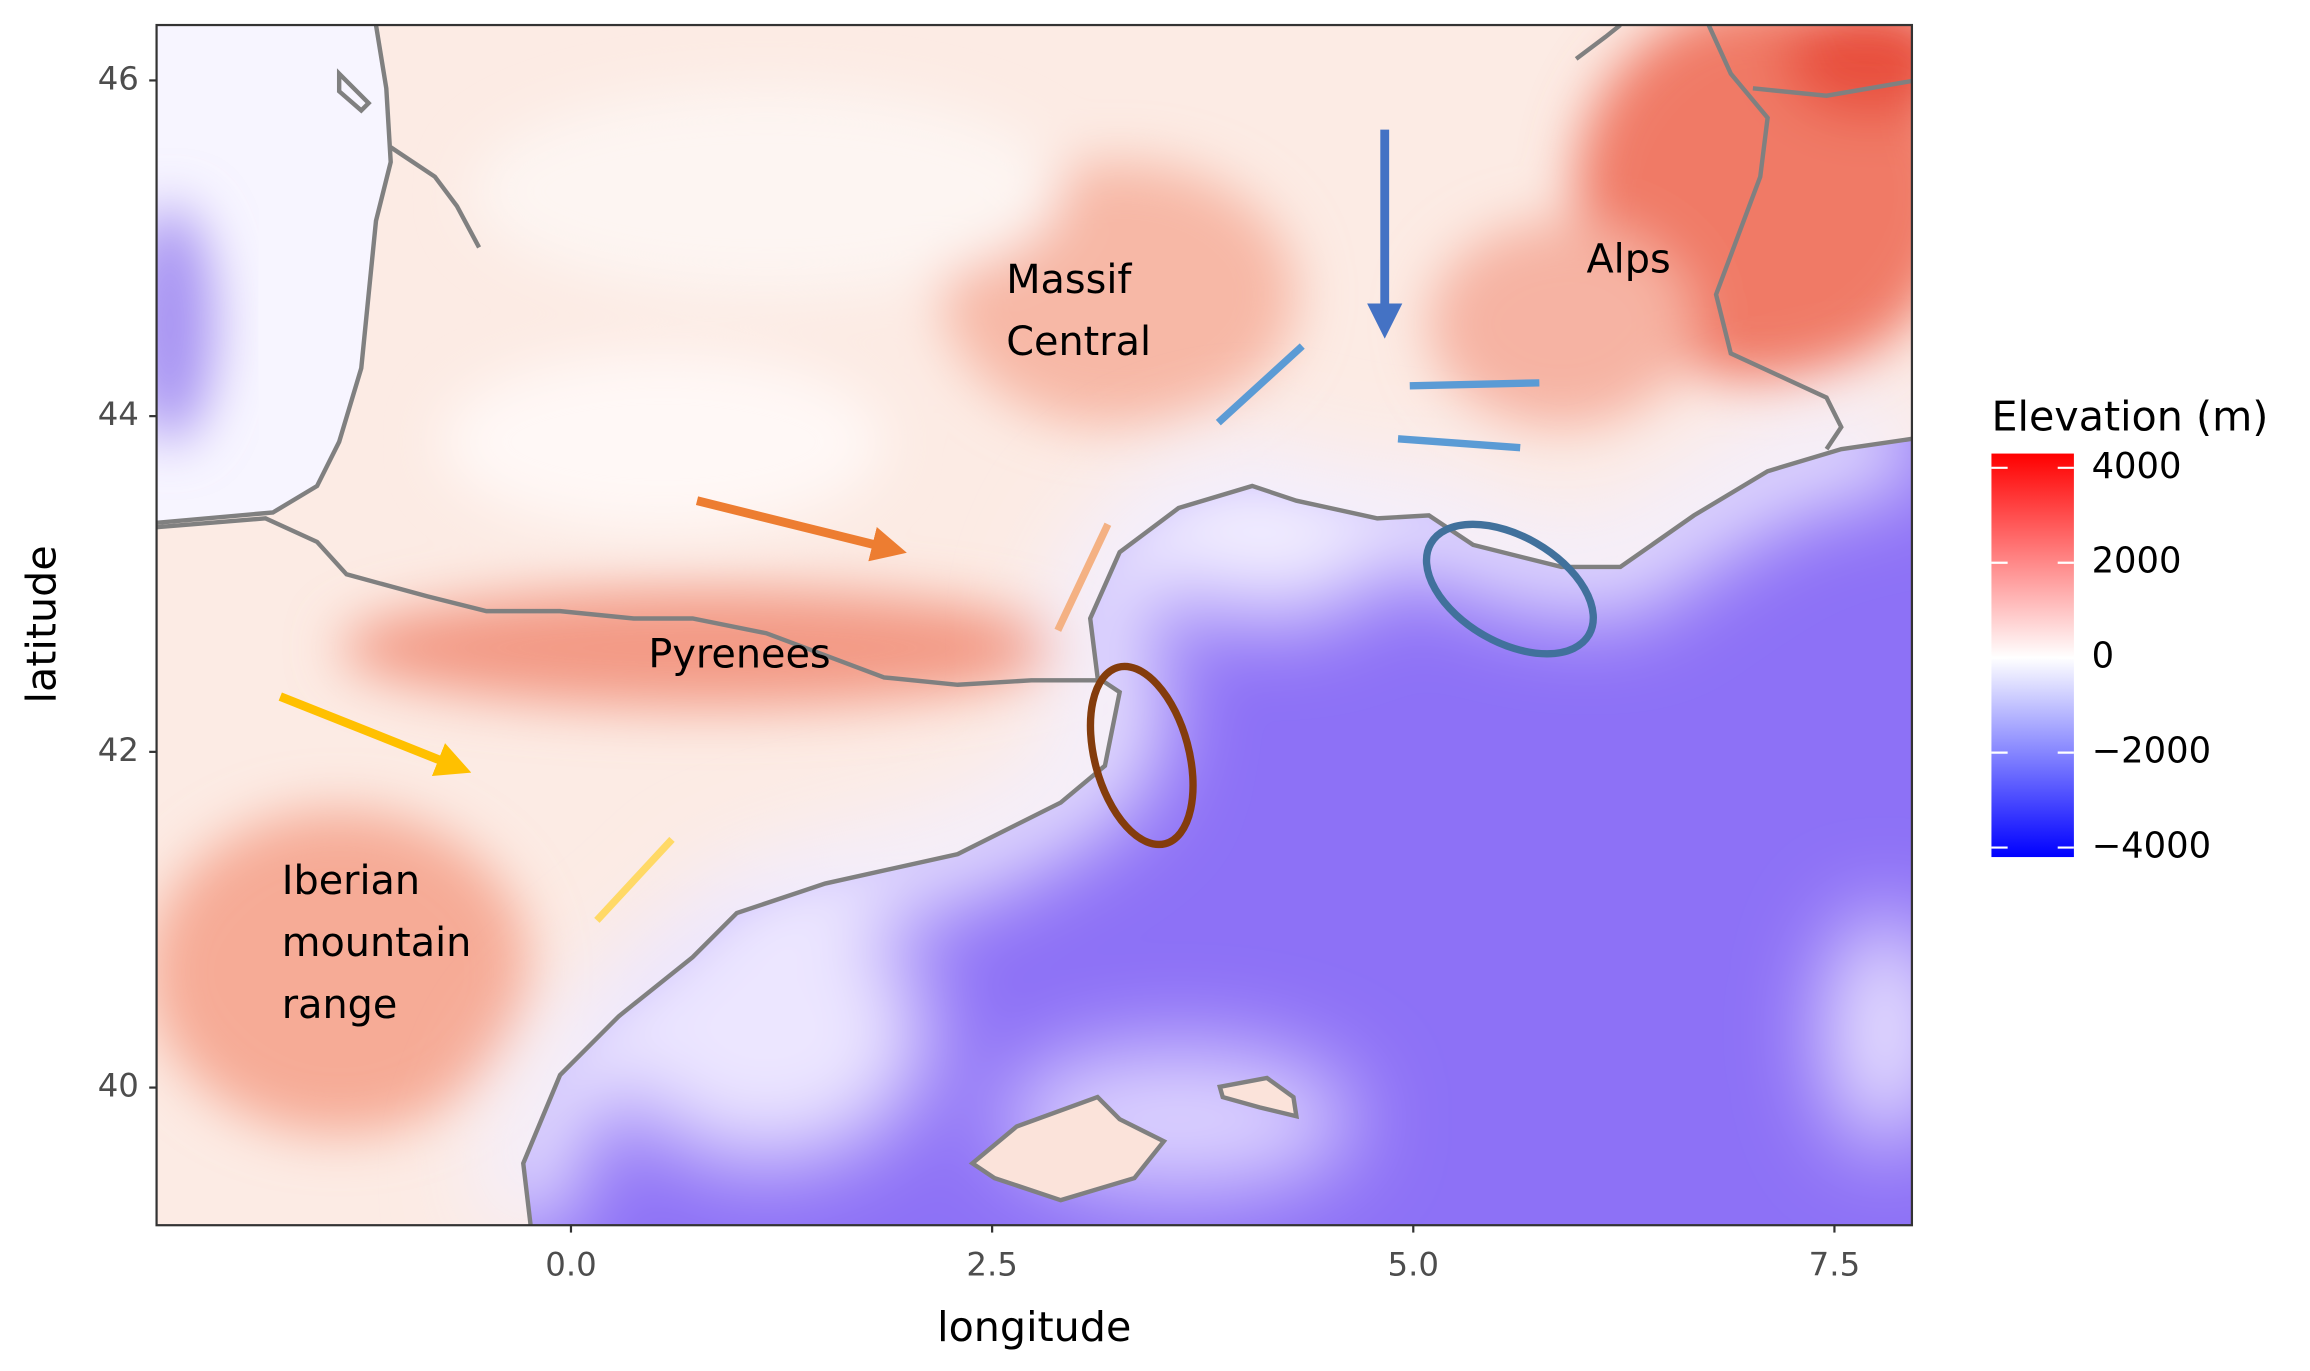 The height and width of the screenshot is (1371, 2310). What do you see at coordinates (2137, 561) in the screenshot?
I see `colorbar-label: 2000` at bounding box center [2137, 561].